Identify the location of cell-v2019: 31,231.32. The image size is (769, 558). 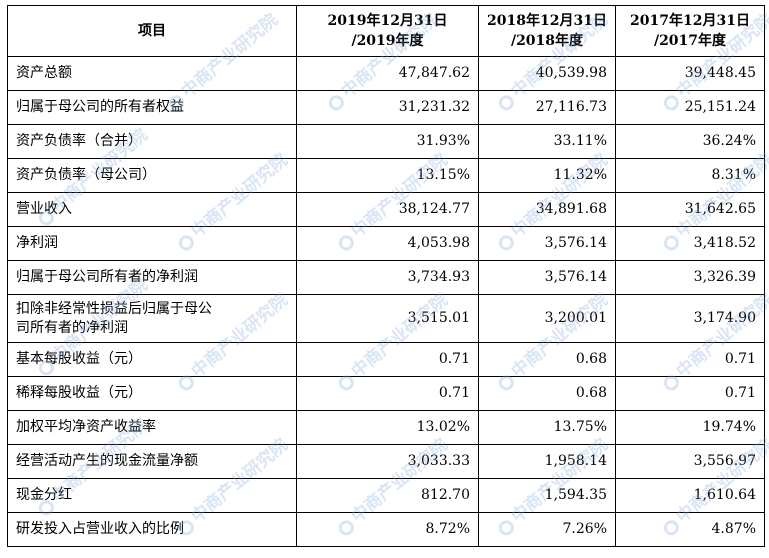
(387, 107).